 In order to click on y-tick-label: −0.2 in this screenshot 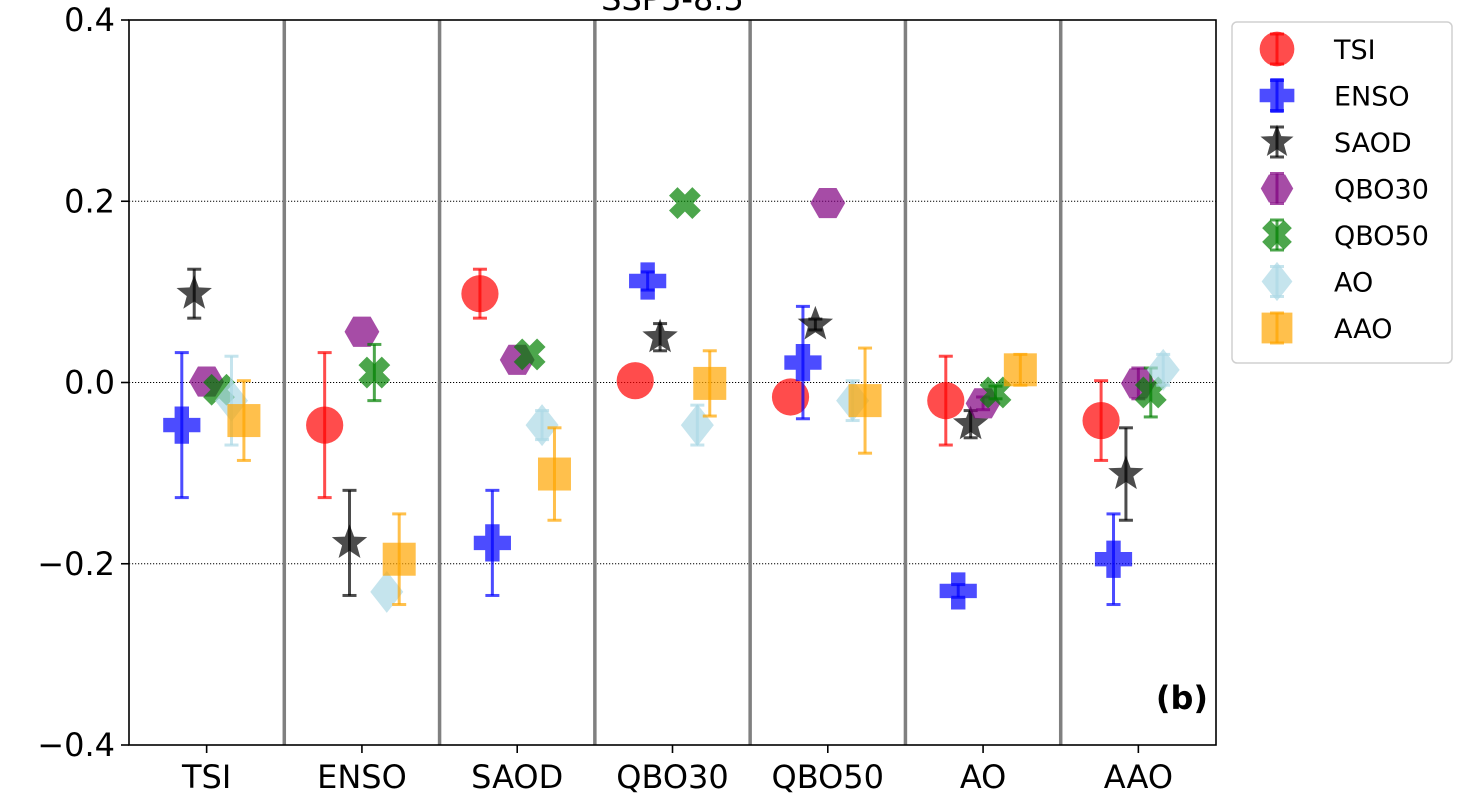, I will do `click(76, 564)`.